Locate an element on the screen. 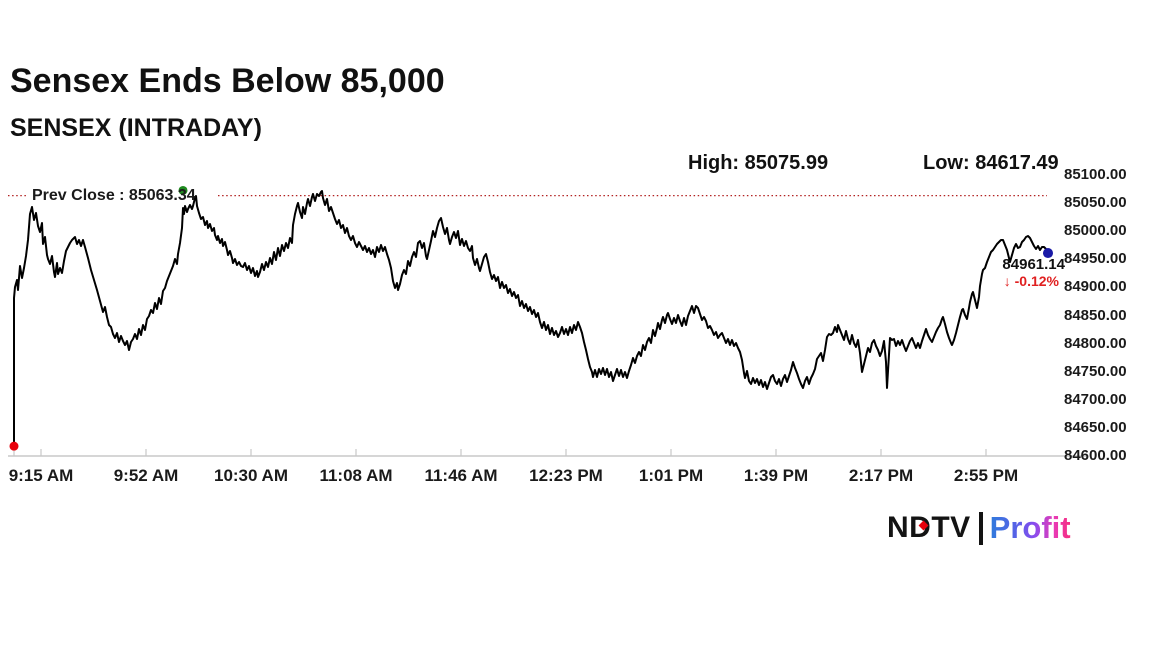  y-axis-tick-label: 85000.00 is located at coordinates (1095, 231).